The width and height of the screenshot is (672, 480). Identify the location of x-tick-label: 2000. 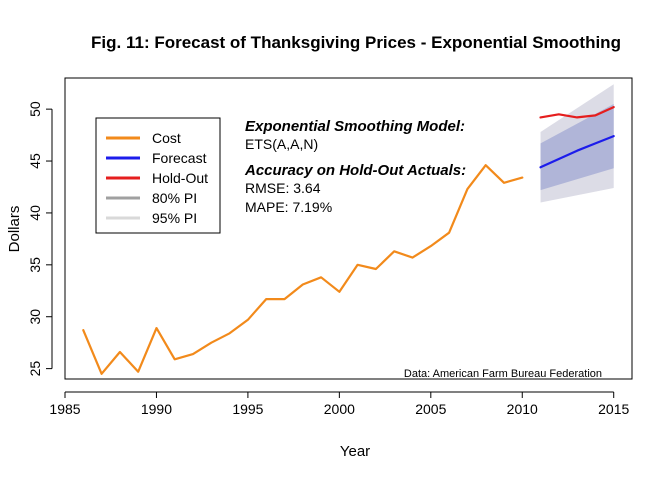
(339, 409).